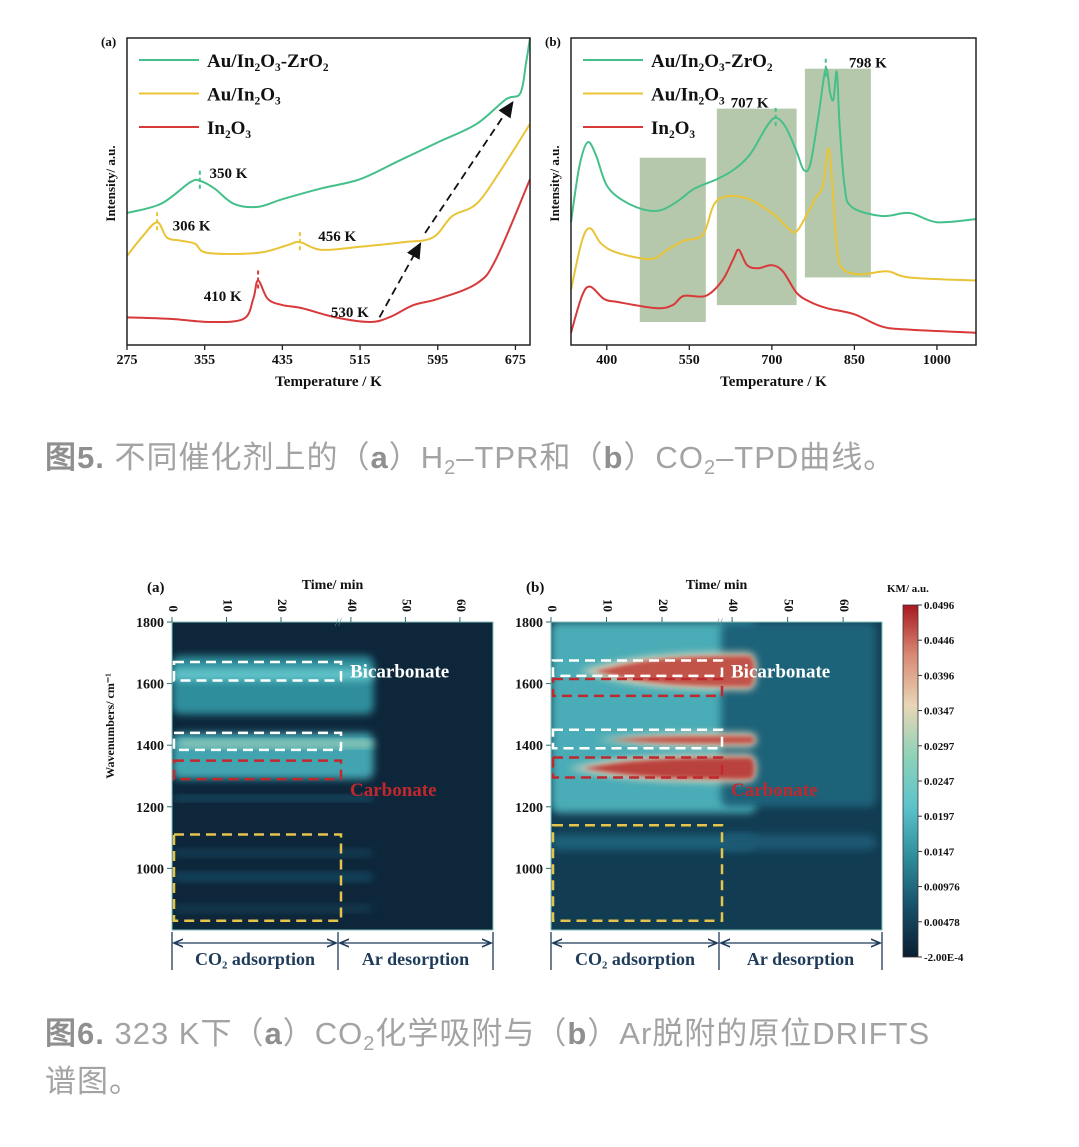  What do you see at coordinates (127, 360) in the screenshot?
I see `x-tick-label: 275` at bounding box center [127, 360].